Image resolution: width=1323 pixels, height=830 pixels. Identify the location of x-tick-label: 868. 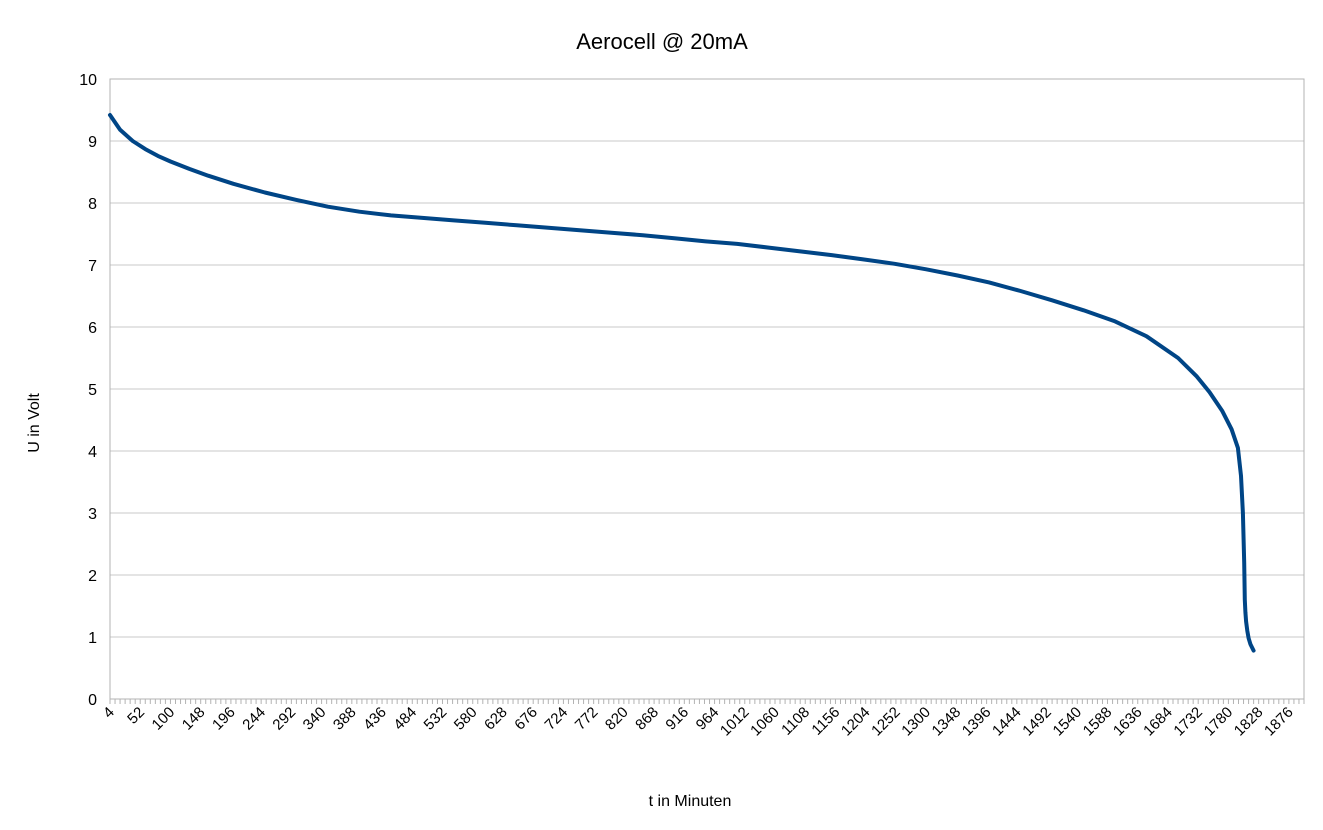
(647, 719).